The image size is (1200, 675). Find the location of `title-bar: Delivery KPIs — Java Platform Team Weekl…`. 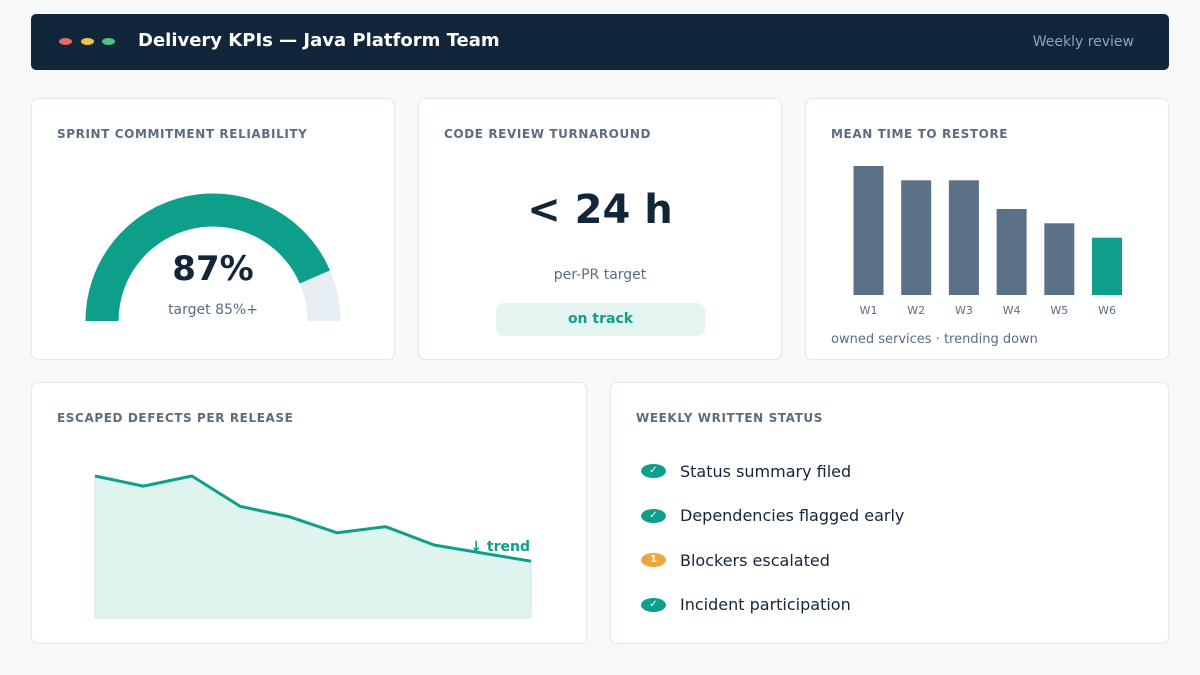

title-bar: Delivery KPIs — Java Platform Team Weekl… is located at coordinates (600, 42).